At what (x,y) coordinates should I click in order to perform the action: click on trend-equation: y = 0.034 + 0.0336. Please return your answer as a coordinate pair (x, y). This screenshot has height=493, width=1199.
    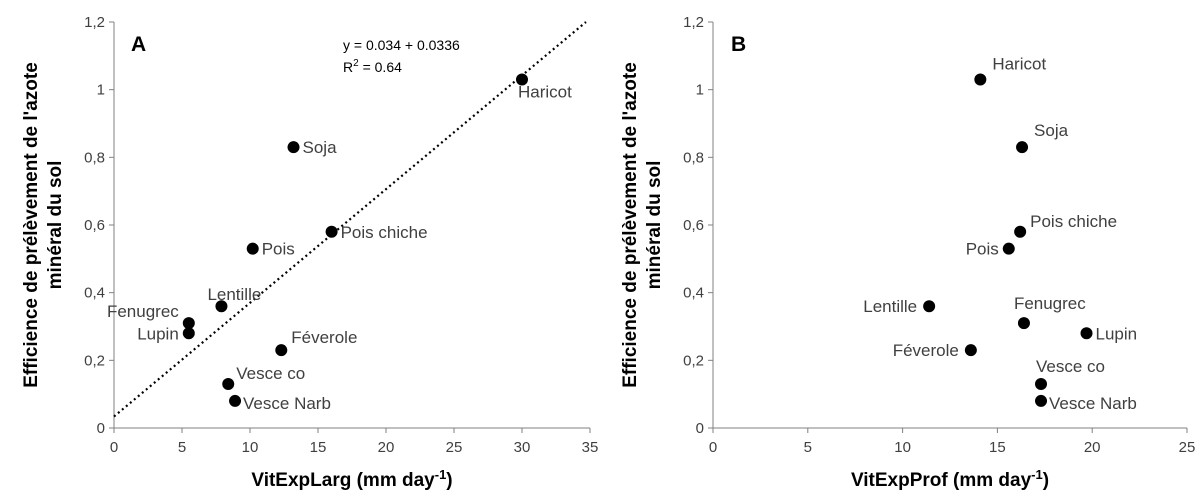
    Looking at the image, I should click on (401, 45).